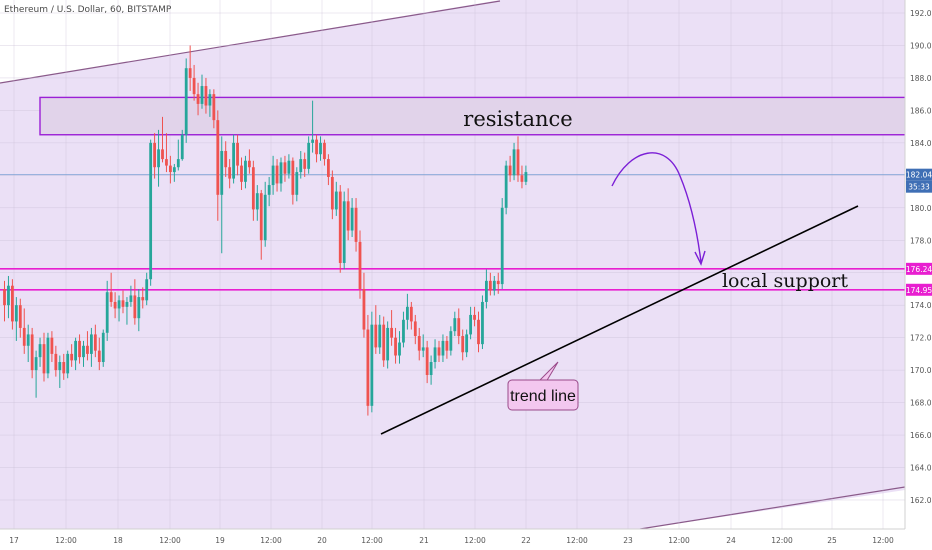 The height and width of the screenshot is (550, 932). What do you see at coordinates (250, 42) in the screenshot?
I see `channel-upper-line` at bounding box center [250, 42].